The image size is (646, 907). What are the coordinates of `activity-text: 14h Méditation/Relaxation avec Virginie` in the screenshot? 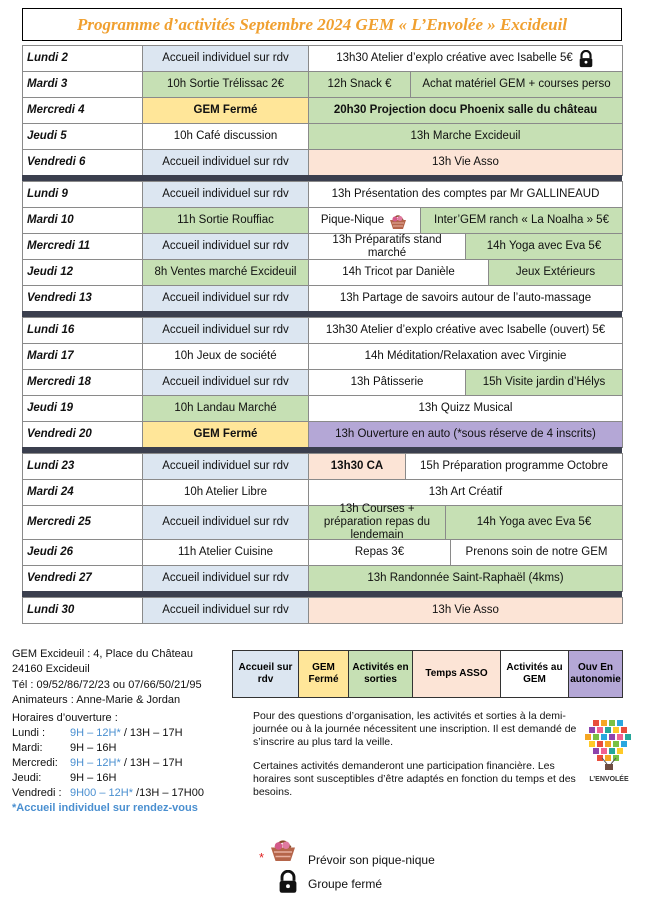 It's located at (465, 356).